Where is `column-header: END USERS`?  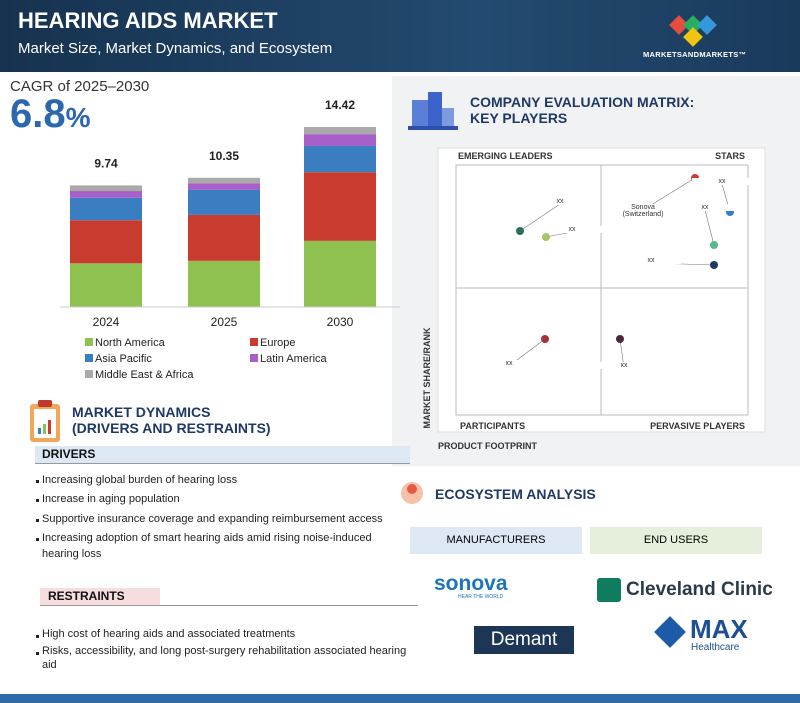 column-header: END USERS is located at coordinates (676, 540).